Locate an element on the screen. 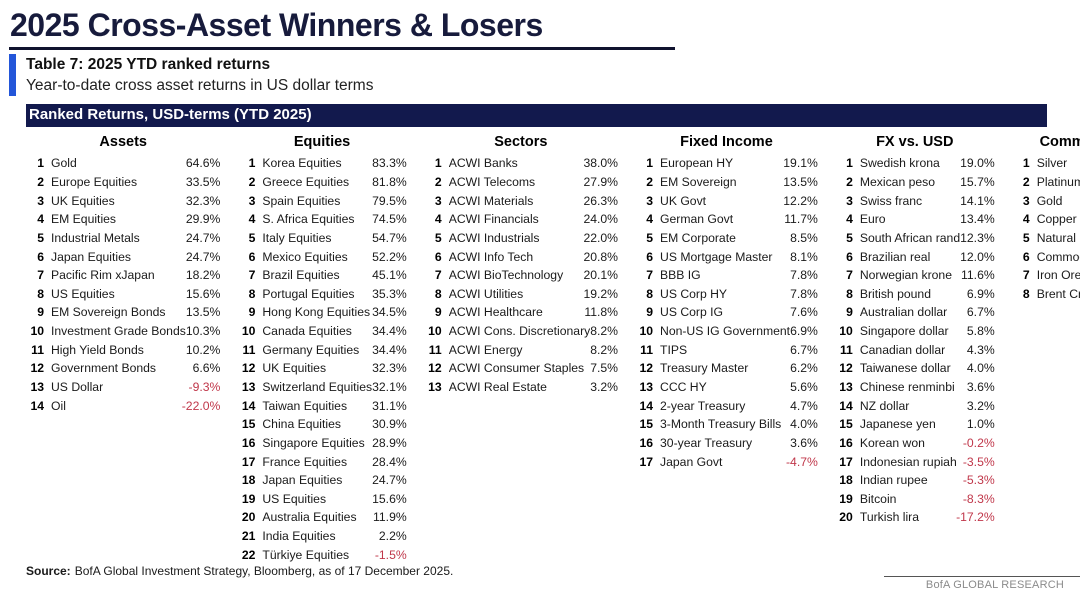 The width and height of the screenshot is (1080, 591). asset-name: ACWI Real Estate is located at coordinates (497, 387).